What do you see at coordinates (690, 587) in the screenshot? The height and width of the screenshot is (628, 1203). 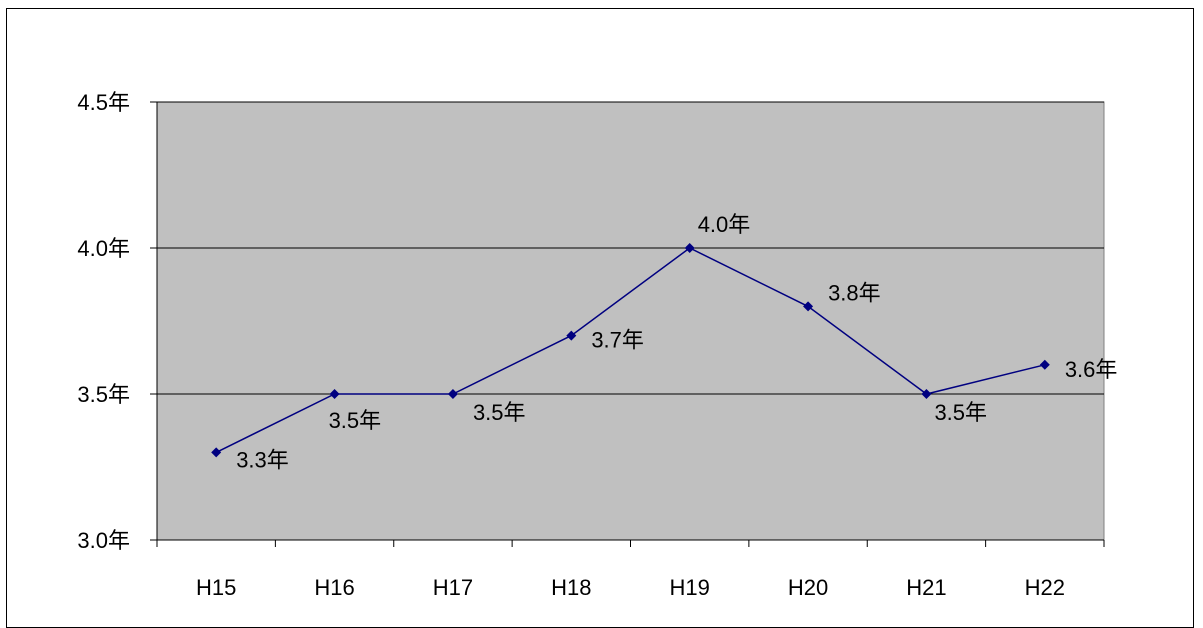 I see `x-tick-label: H19` at bounding box center [690, 587].